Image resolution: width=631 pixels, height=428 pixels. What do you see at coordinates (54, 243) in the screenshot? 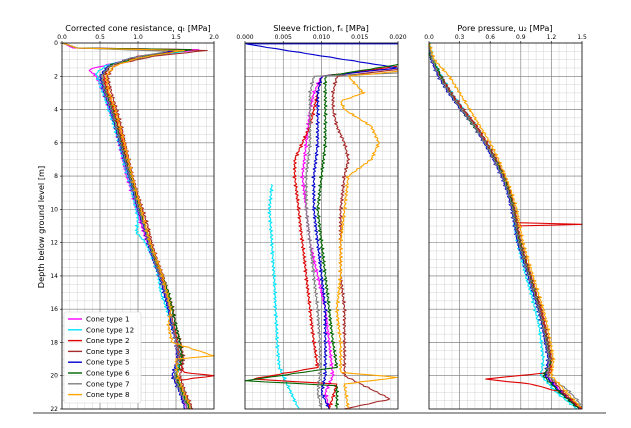
I see `y-tick-label: 12` at bounding box center [54, 243].